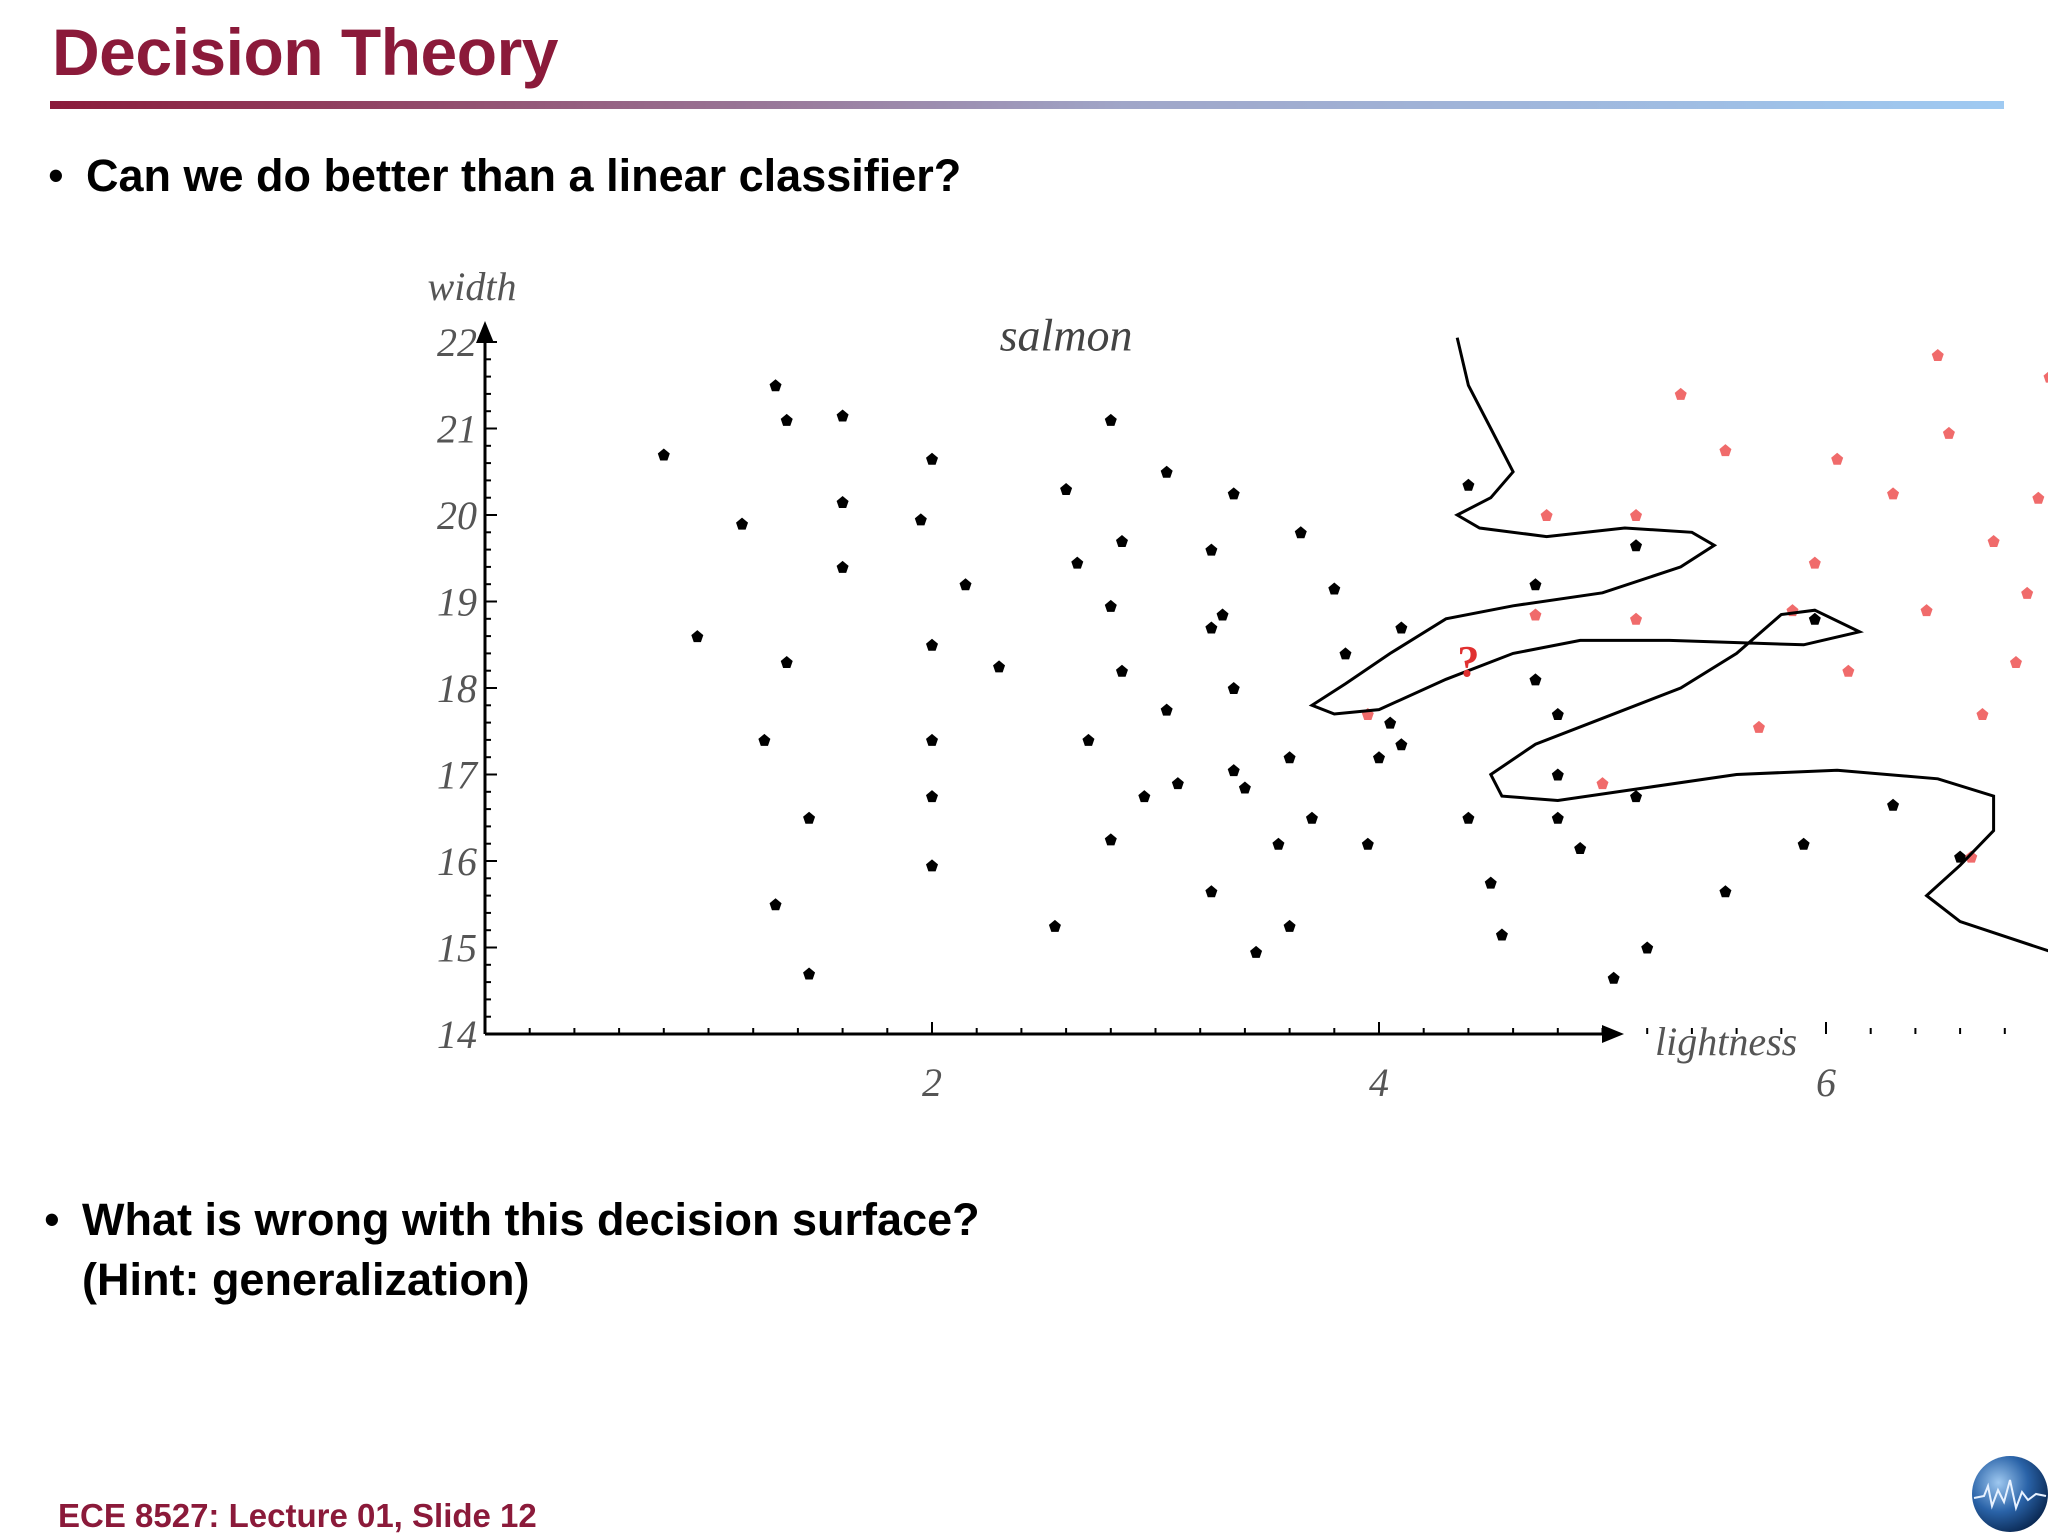 The height and width of the screenshot is (1536, 2048). What do you see at coordinates (1379, 1082) in the screenshot?
I see `x-tick-label: 4` at bounding box center [1379, 1082].